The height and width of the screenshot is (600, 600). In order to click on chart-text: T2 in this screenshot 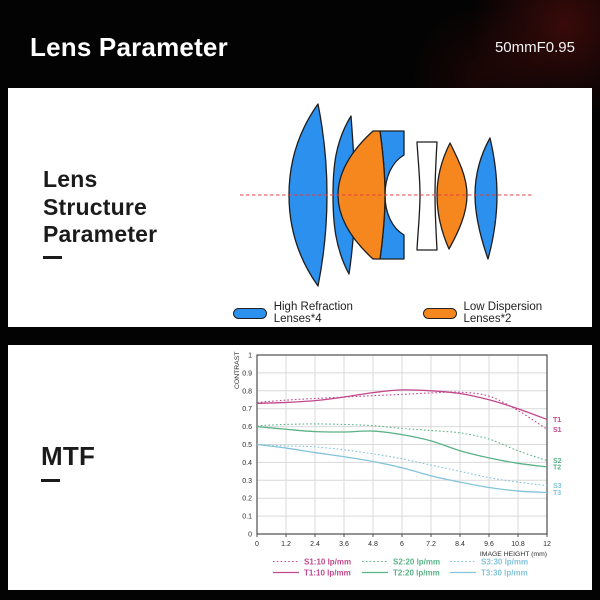, I will do `click(557, 467)`.